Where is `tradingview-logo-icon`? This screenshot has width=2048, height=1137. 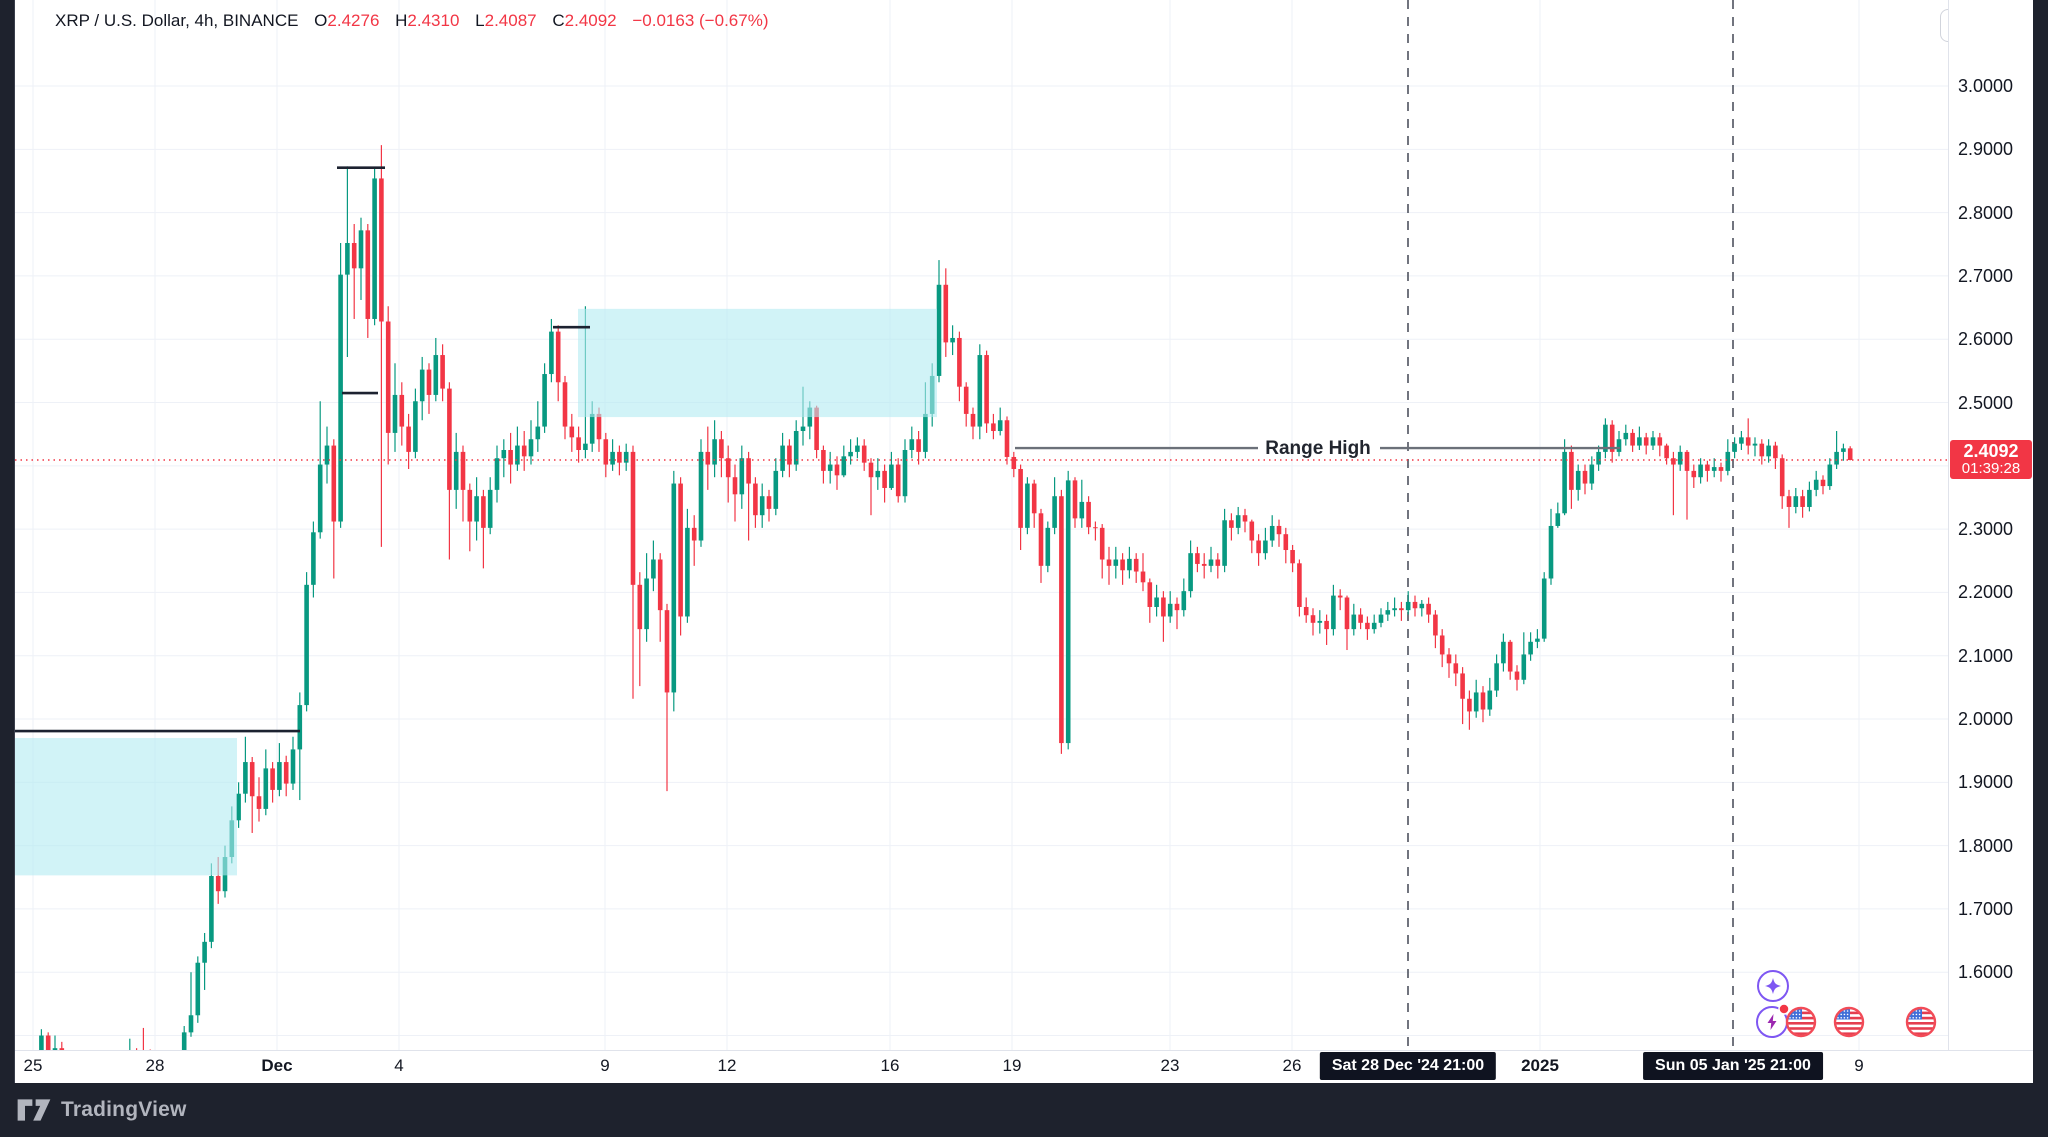 tradingview-logo-icon is located at coordinates (34, 1110).